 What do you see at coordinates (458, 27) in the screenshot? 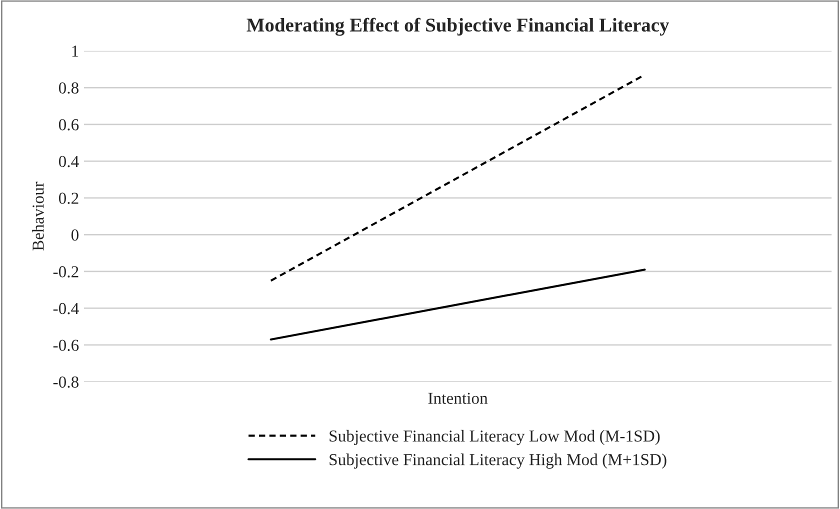
I see `chart-title: Moderating Effect of Subjective Financial Literacy` at bounding box center [458, 27].